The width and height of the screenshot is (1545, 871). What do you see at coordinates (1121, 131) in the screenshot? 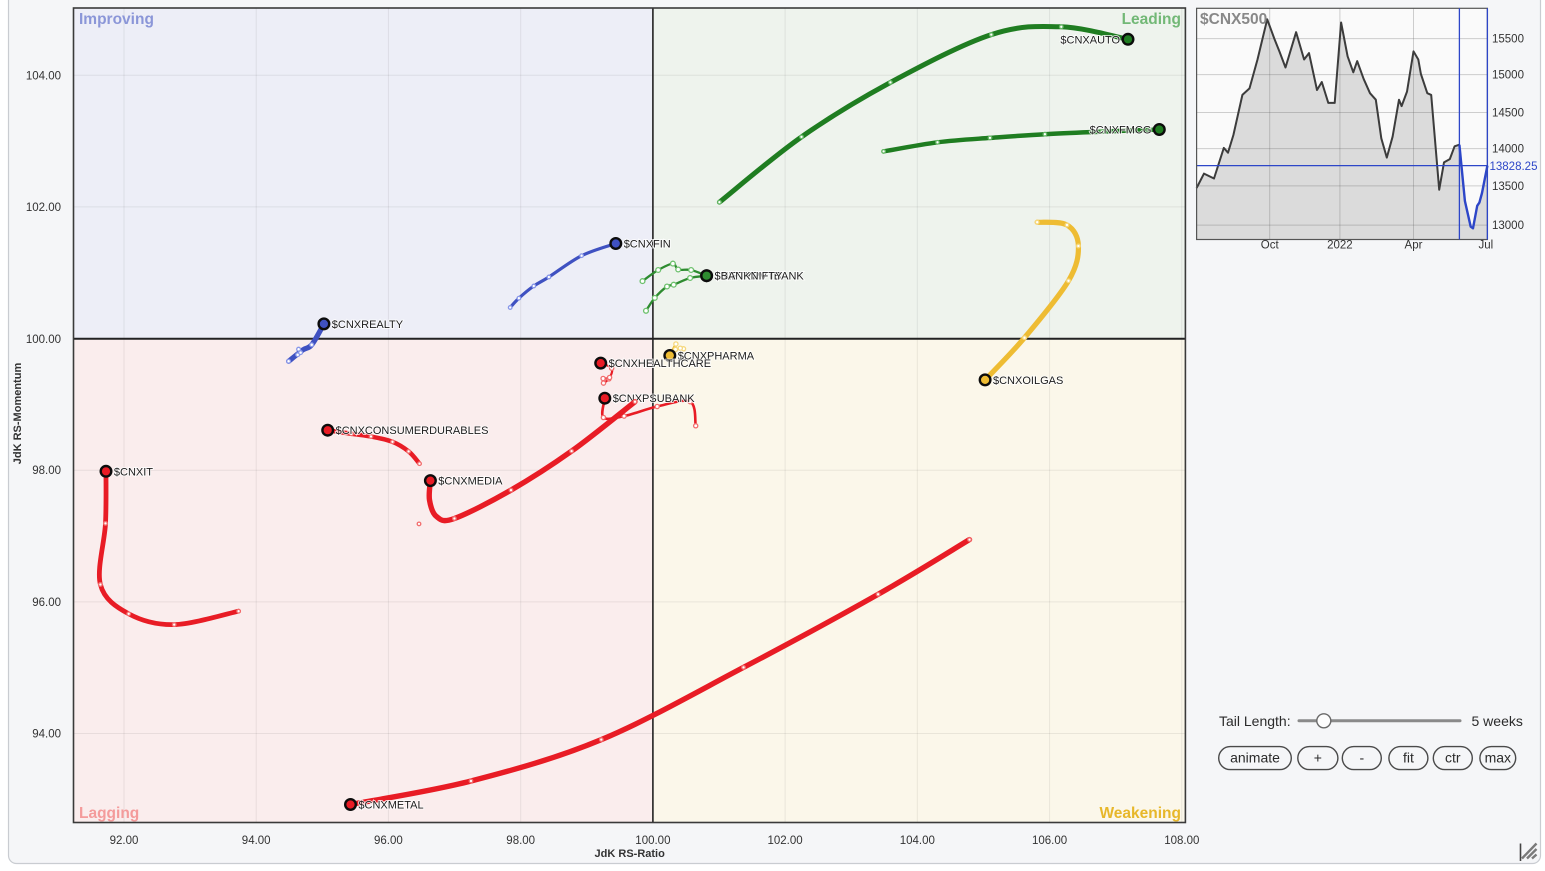
I see `svg-text: $CNXFMCG` at bounding box center [1121, 131].